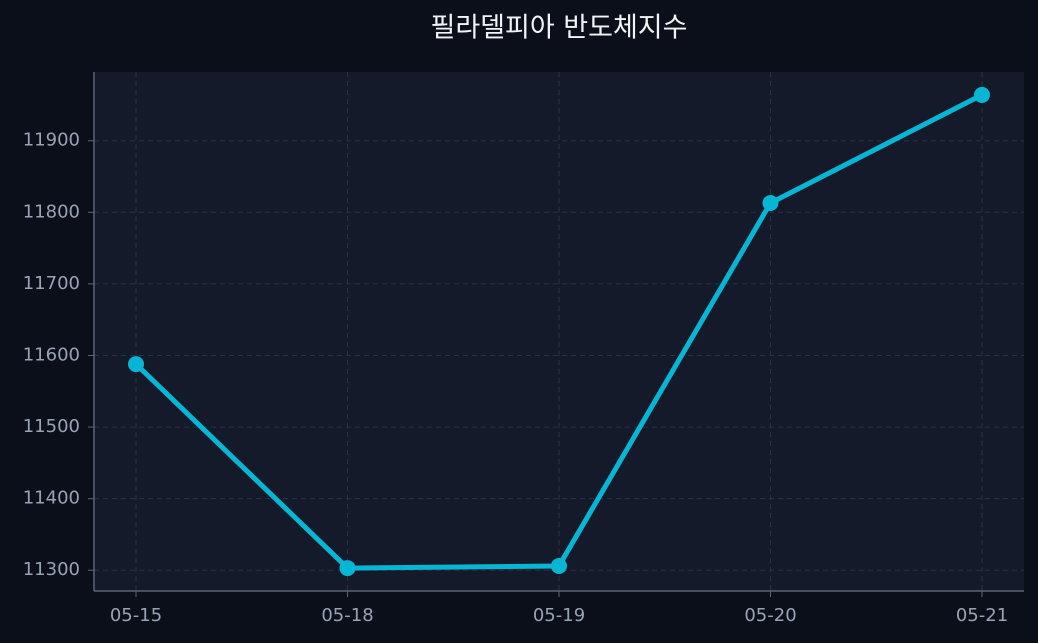 The height and width of the screenshot is (643, 1038). Describe the element at coordinates (51, 211) in the screenshot. I see `y-tick-label: 11800` at that location.